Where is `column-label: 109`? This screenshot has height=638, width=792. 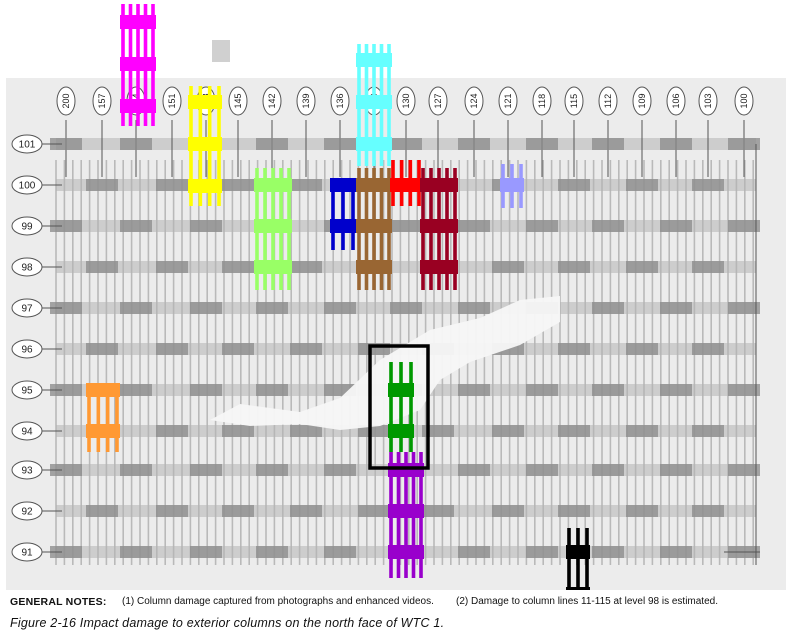 column-label: 109 is located at coordinates (642, 100).